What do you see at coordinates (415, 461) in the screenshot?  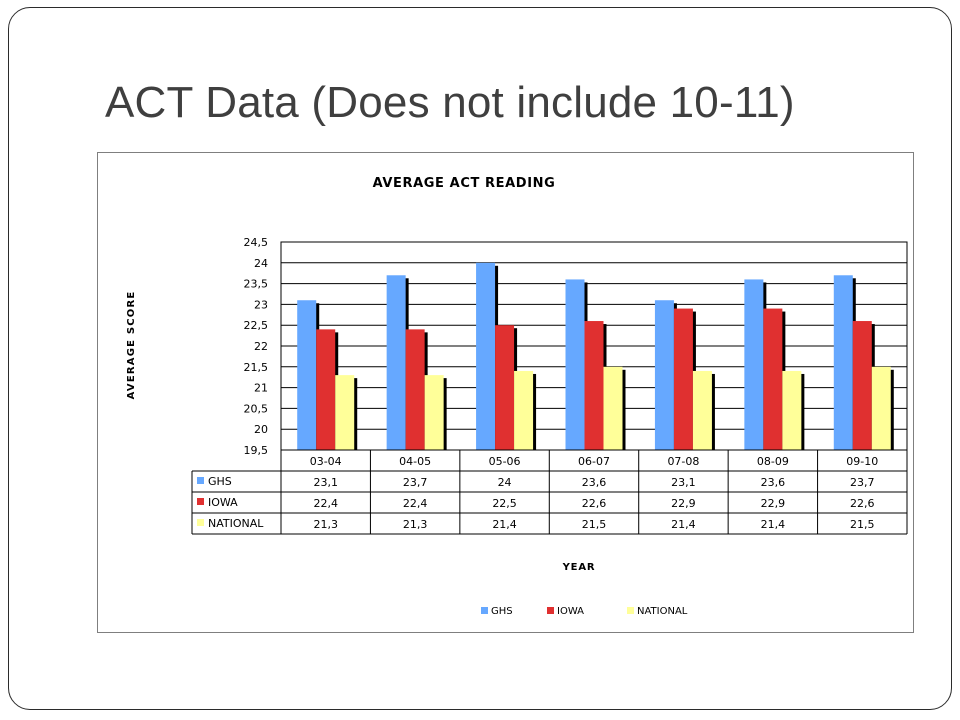 I see `table-header-04-05: 04-05` at bounding box center [415, 461].